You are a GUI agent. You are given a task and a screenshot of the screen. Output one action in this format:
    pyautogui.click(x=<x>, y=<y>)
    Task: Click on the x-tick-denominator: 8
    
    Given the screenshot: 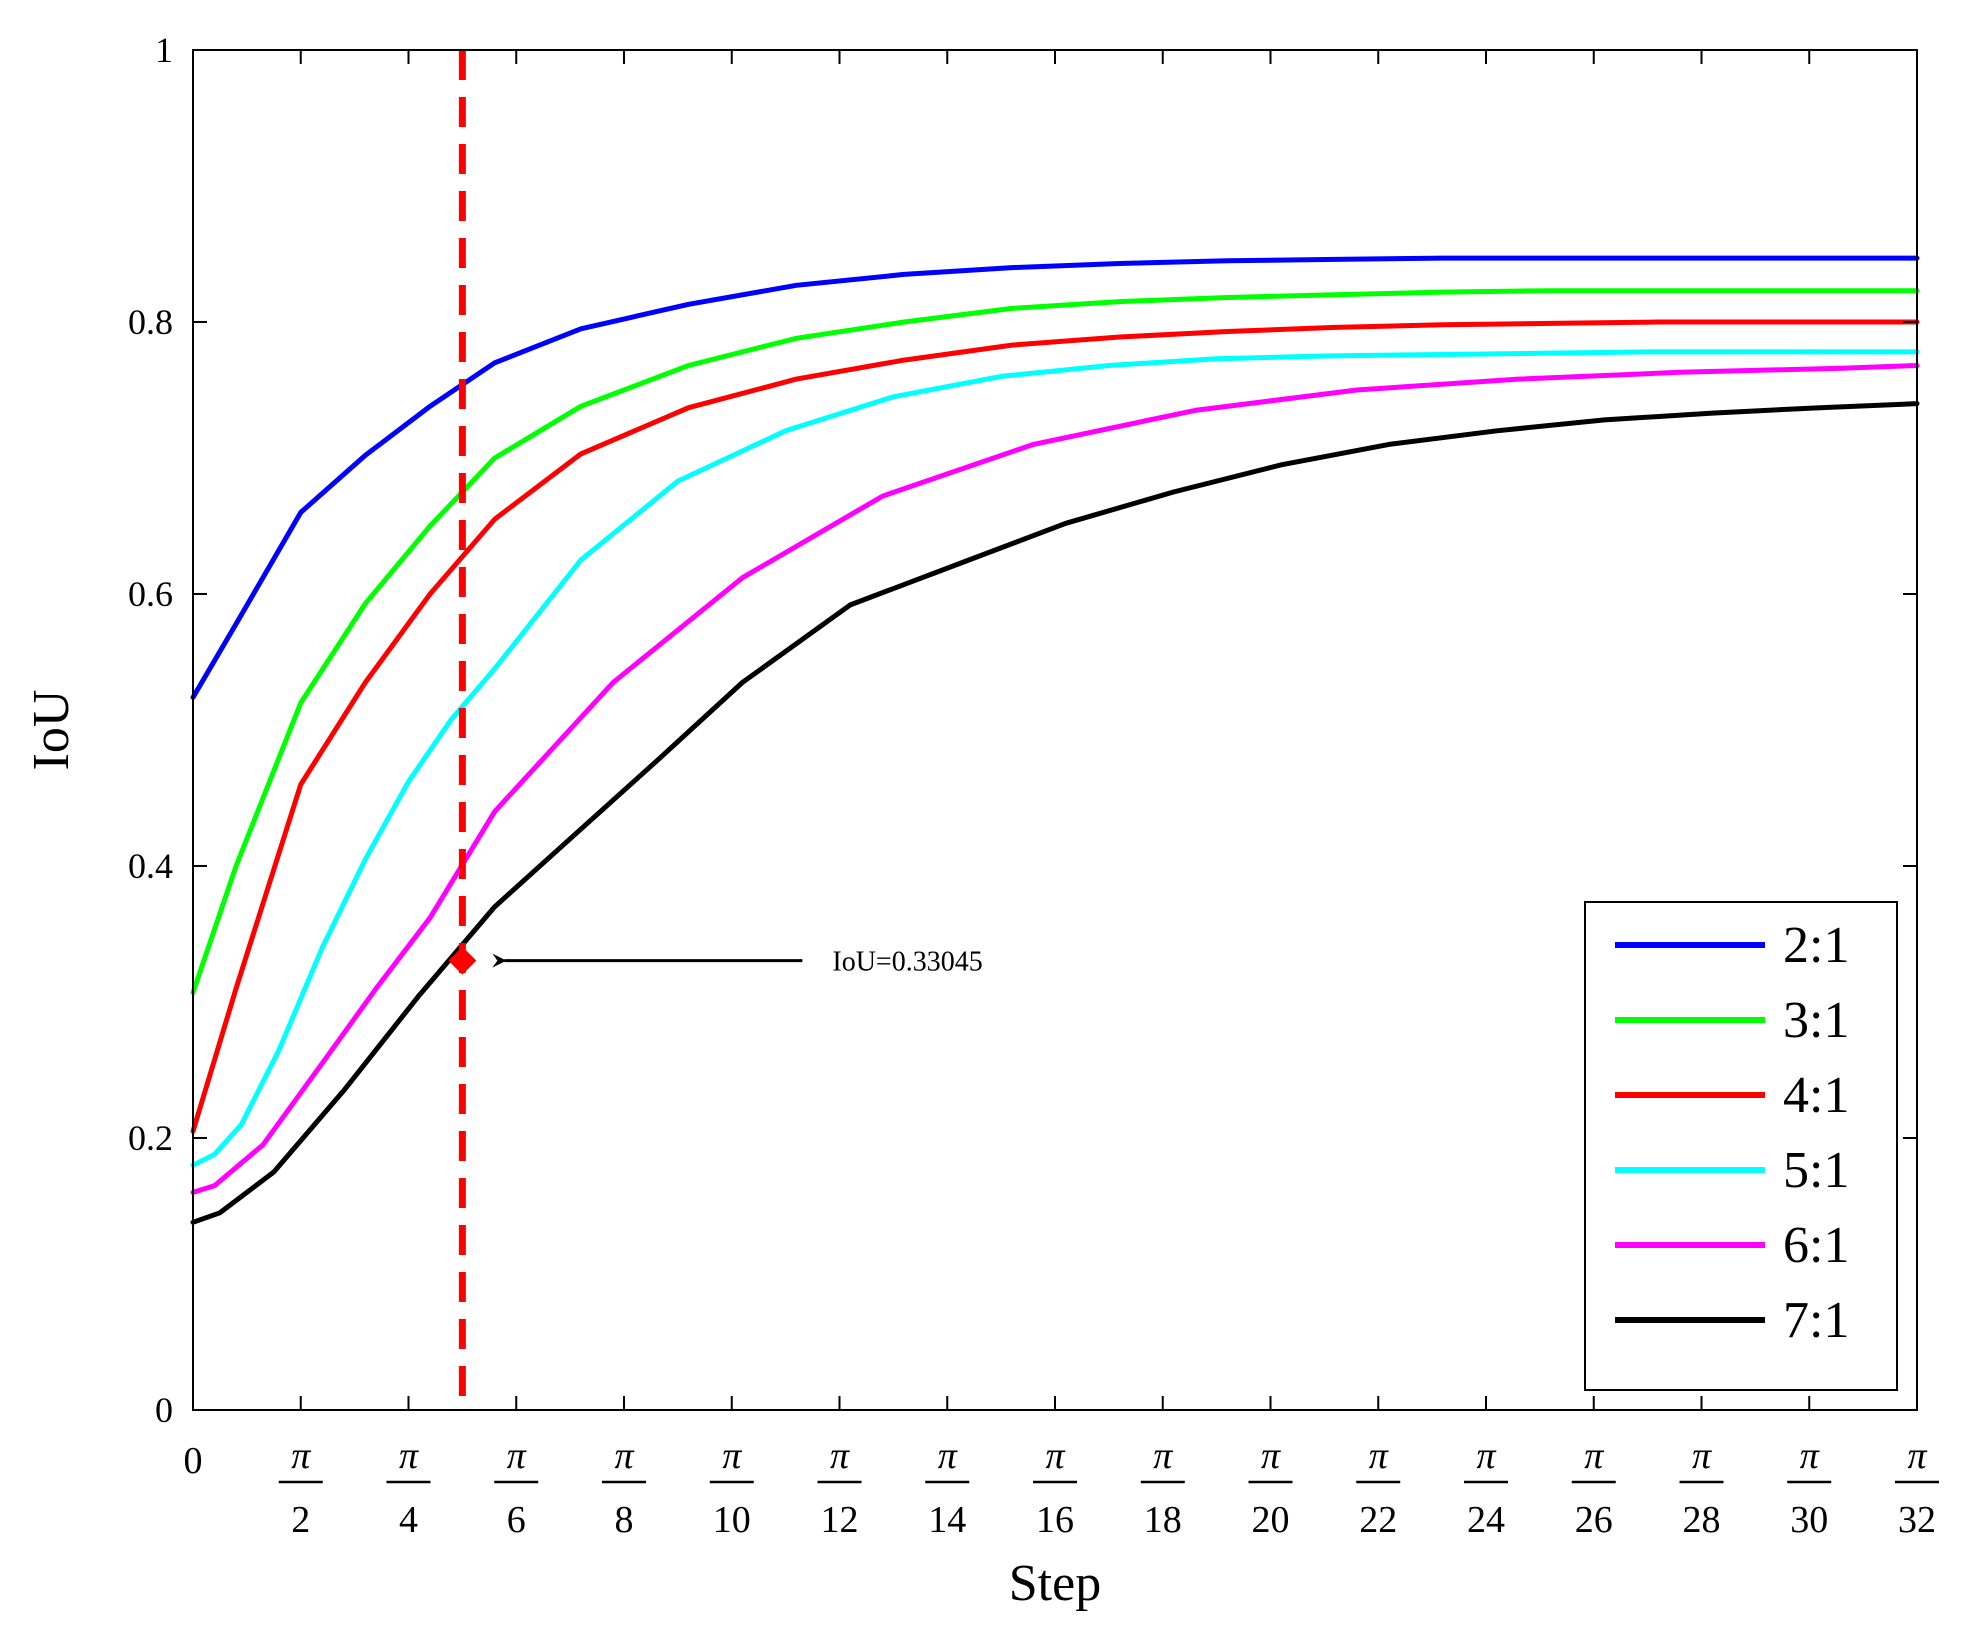 What is the action you would take?
    pyautogui.click(x=624, y=1520)
    